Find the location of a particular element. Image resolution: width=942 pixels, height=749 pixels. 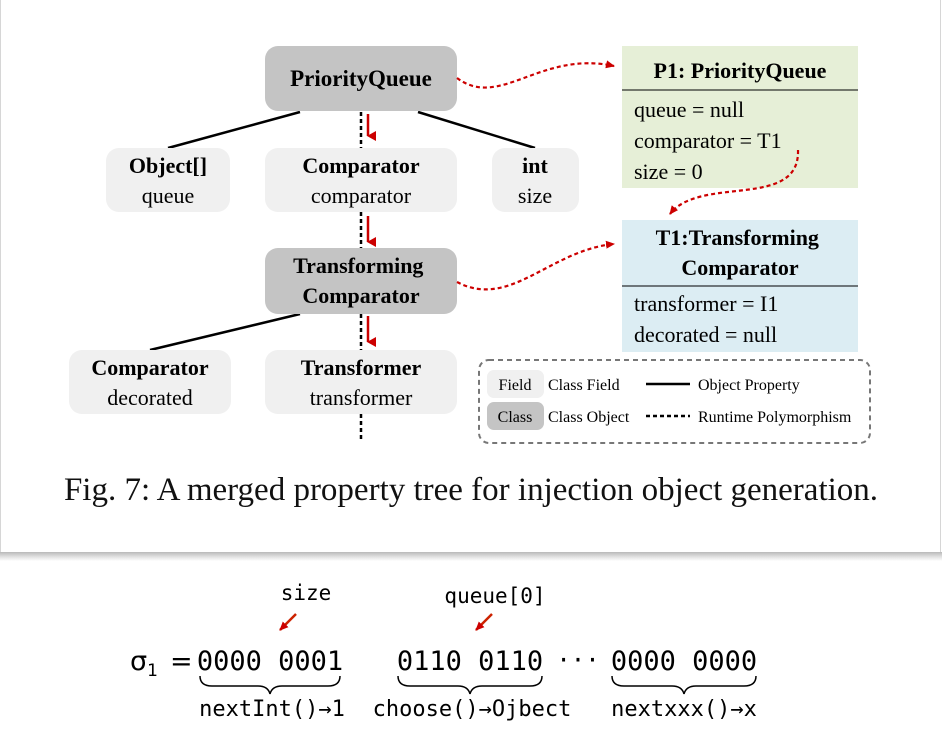

legend-field-swatch is located at coordinates (515, 384).